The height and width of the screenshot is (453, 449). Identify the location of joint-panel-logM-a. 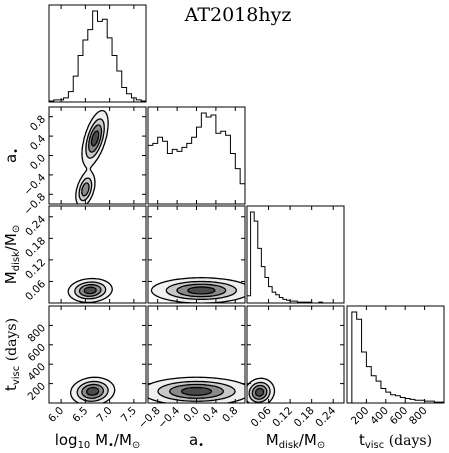
(97, 155).